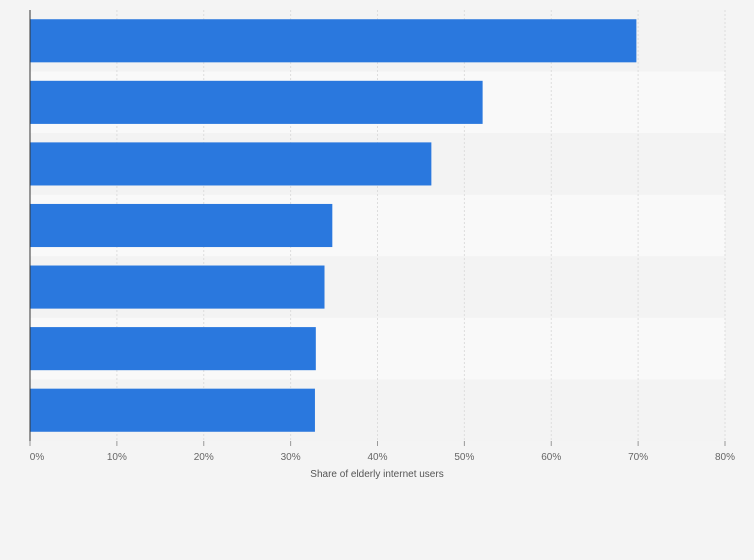 The width and height of the screenshot is (754, 560). I want to click on x-tick-label: 30%, so click(291, 457).